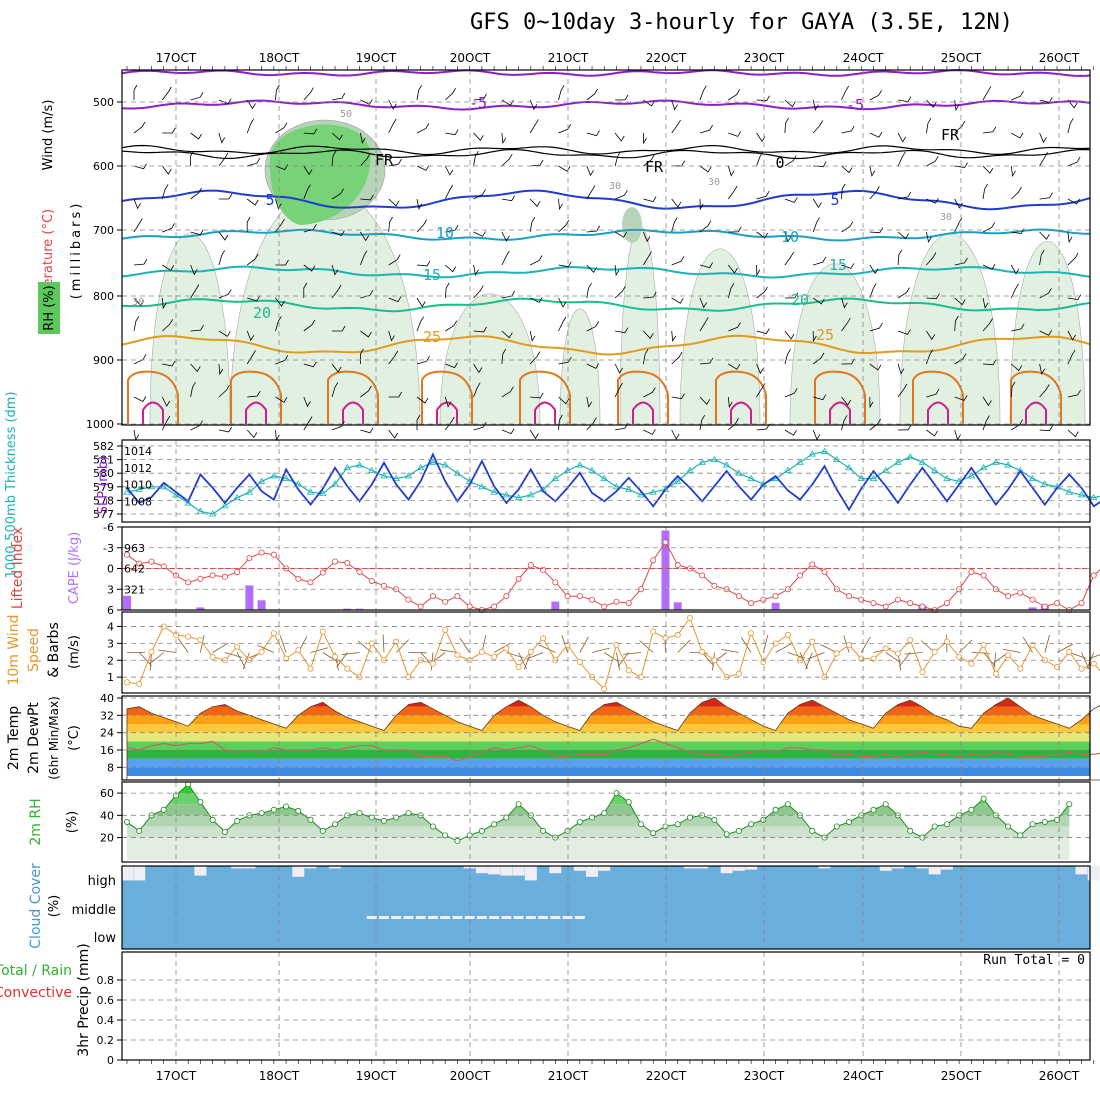  I want to click on y-tick-label: 8, so click(110, 767).